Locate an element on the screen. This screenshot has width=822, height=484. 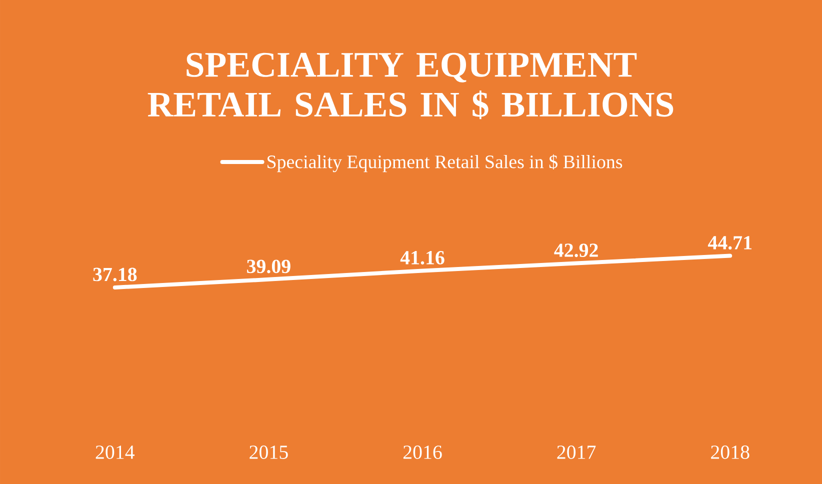
data-label: 42.92 is located at coordinates (576, 251).